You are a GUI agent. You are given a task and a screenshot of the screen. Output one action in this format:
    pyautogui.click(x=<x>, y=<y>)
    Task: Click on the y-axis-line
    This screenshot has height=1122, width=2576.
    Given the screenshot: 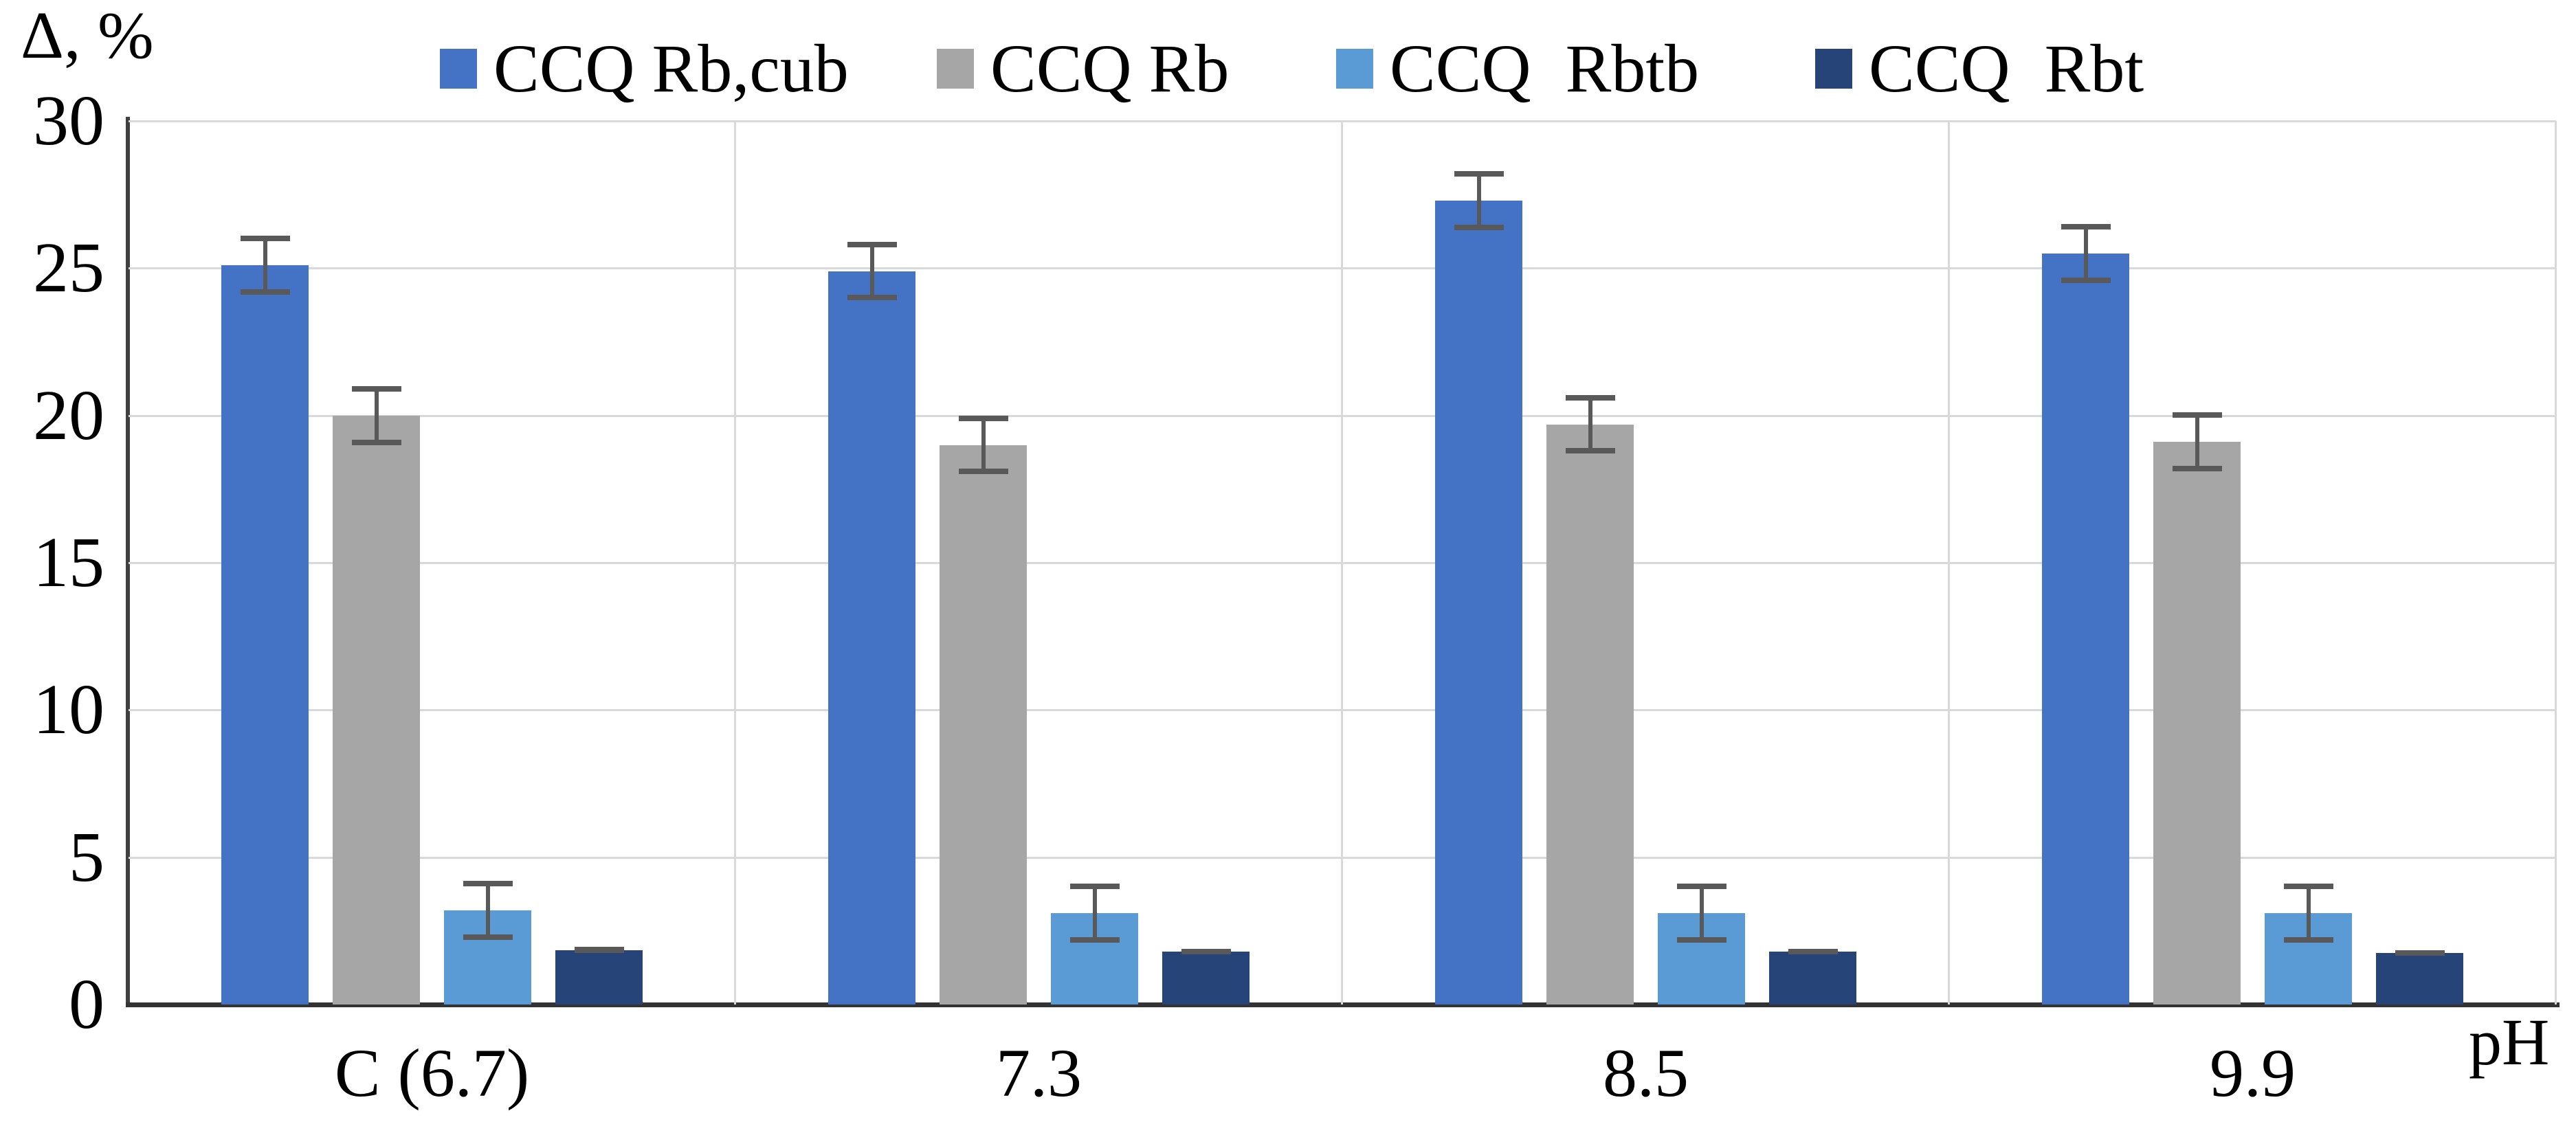 What is the action you would take?
    pyautogui.click(x=128, y=562)
    